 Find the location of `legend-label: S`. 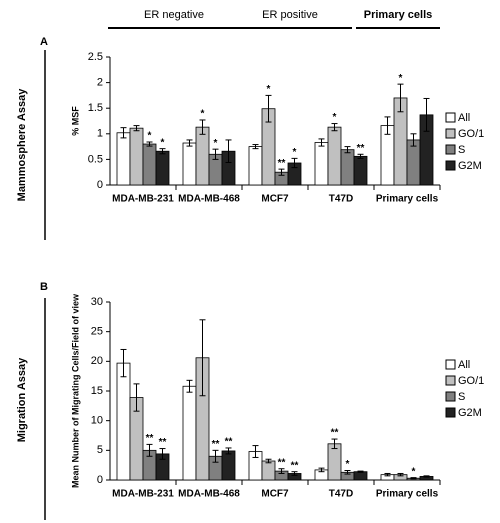

legend-label: S is located at coordinates (461, 150).